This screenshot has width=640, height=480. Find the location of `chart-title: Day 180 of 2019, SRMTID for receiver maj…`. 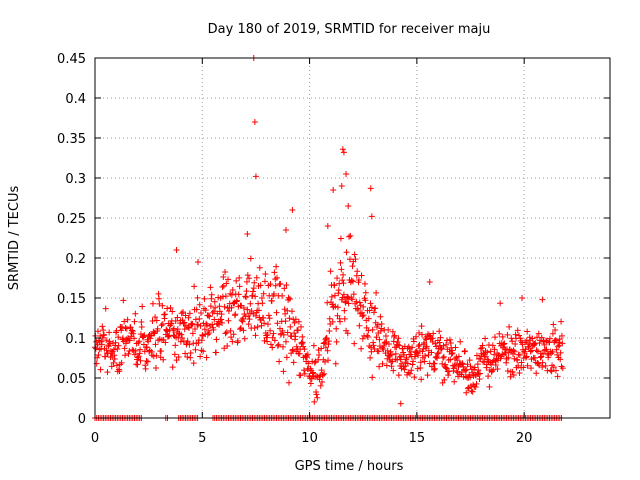

chart-title: Day 180 of 2019, SRMTID for receiver maj… is located at coordinates (349, 29).